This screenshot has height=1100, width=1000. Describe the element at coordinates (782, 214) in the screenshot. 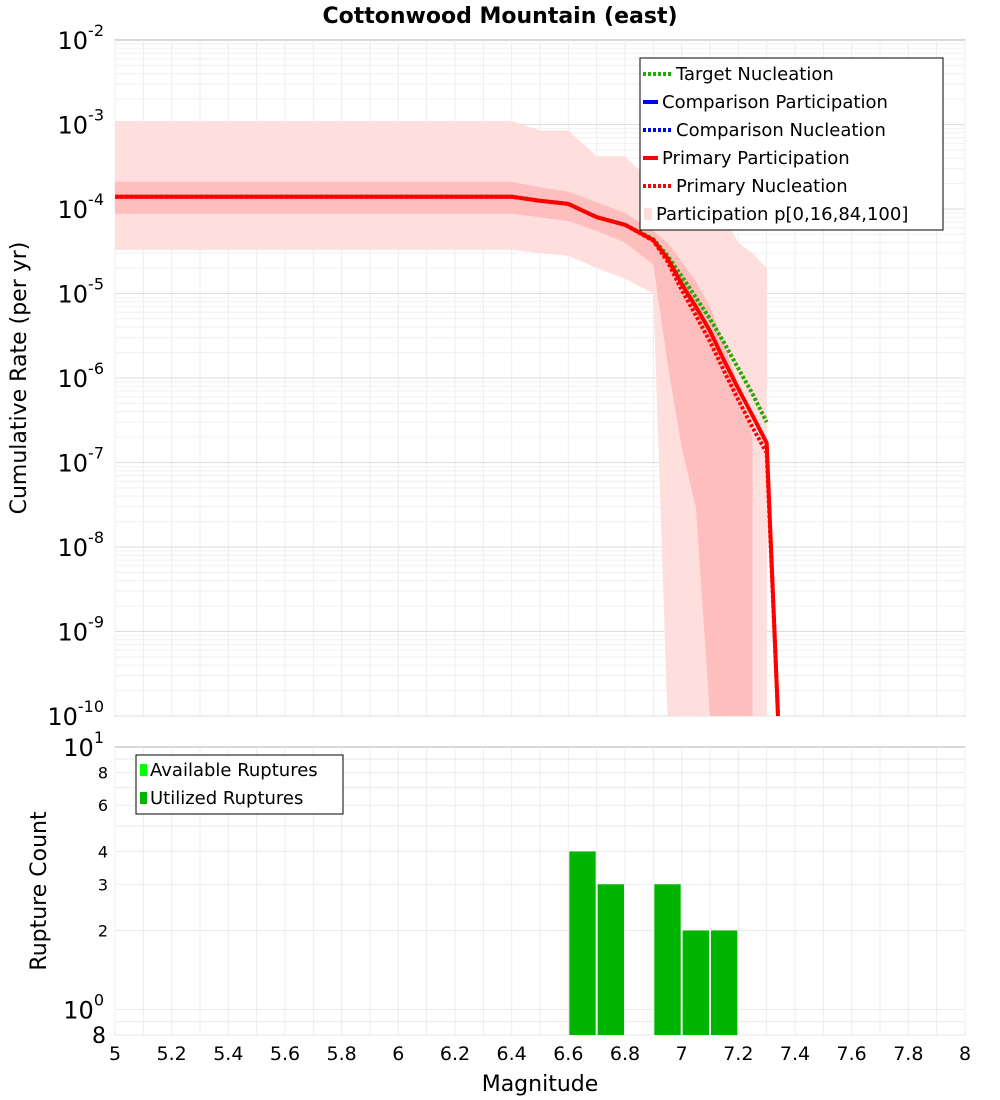

I see `legend-label: Participation p[0,16,84,100]` at that location.